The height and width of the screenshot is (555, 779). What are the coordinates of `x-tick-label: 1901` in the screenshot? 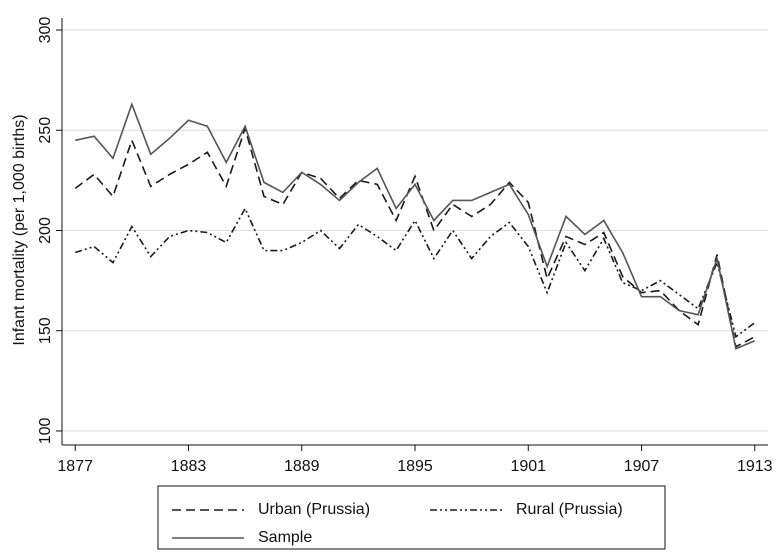 It's located at (528, 466).